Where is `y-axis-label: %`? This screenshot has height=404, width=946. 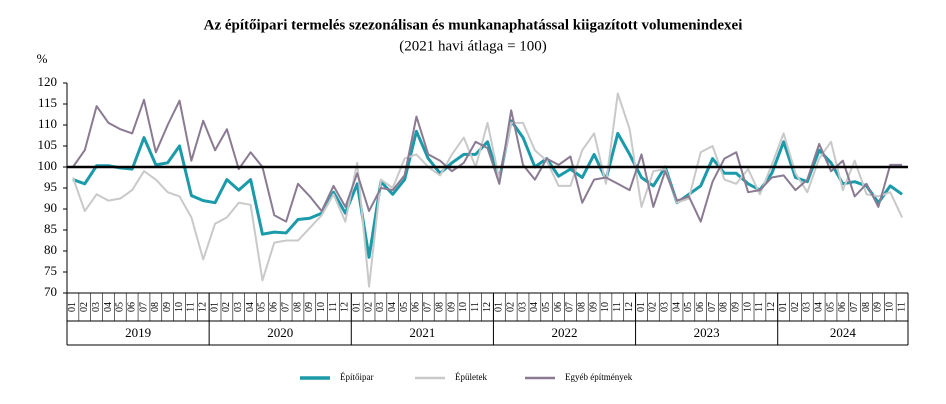 y-axis-label: % is located at coordinates (42, 58).